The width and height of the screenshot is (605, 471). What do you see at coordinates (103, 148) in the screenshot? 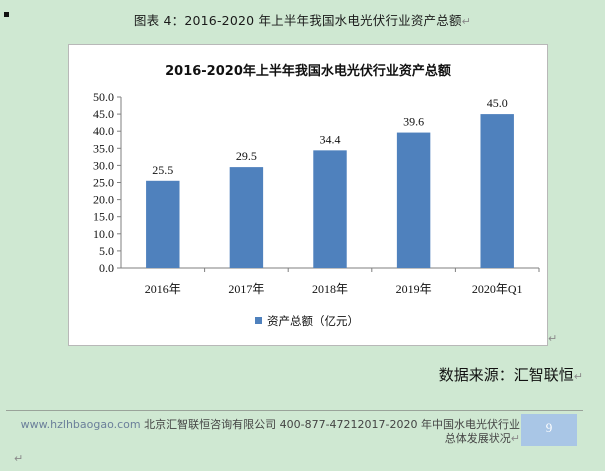
I see `y-tick-label: 35.0` at bounding box center [103, 148].